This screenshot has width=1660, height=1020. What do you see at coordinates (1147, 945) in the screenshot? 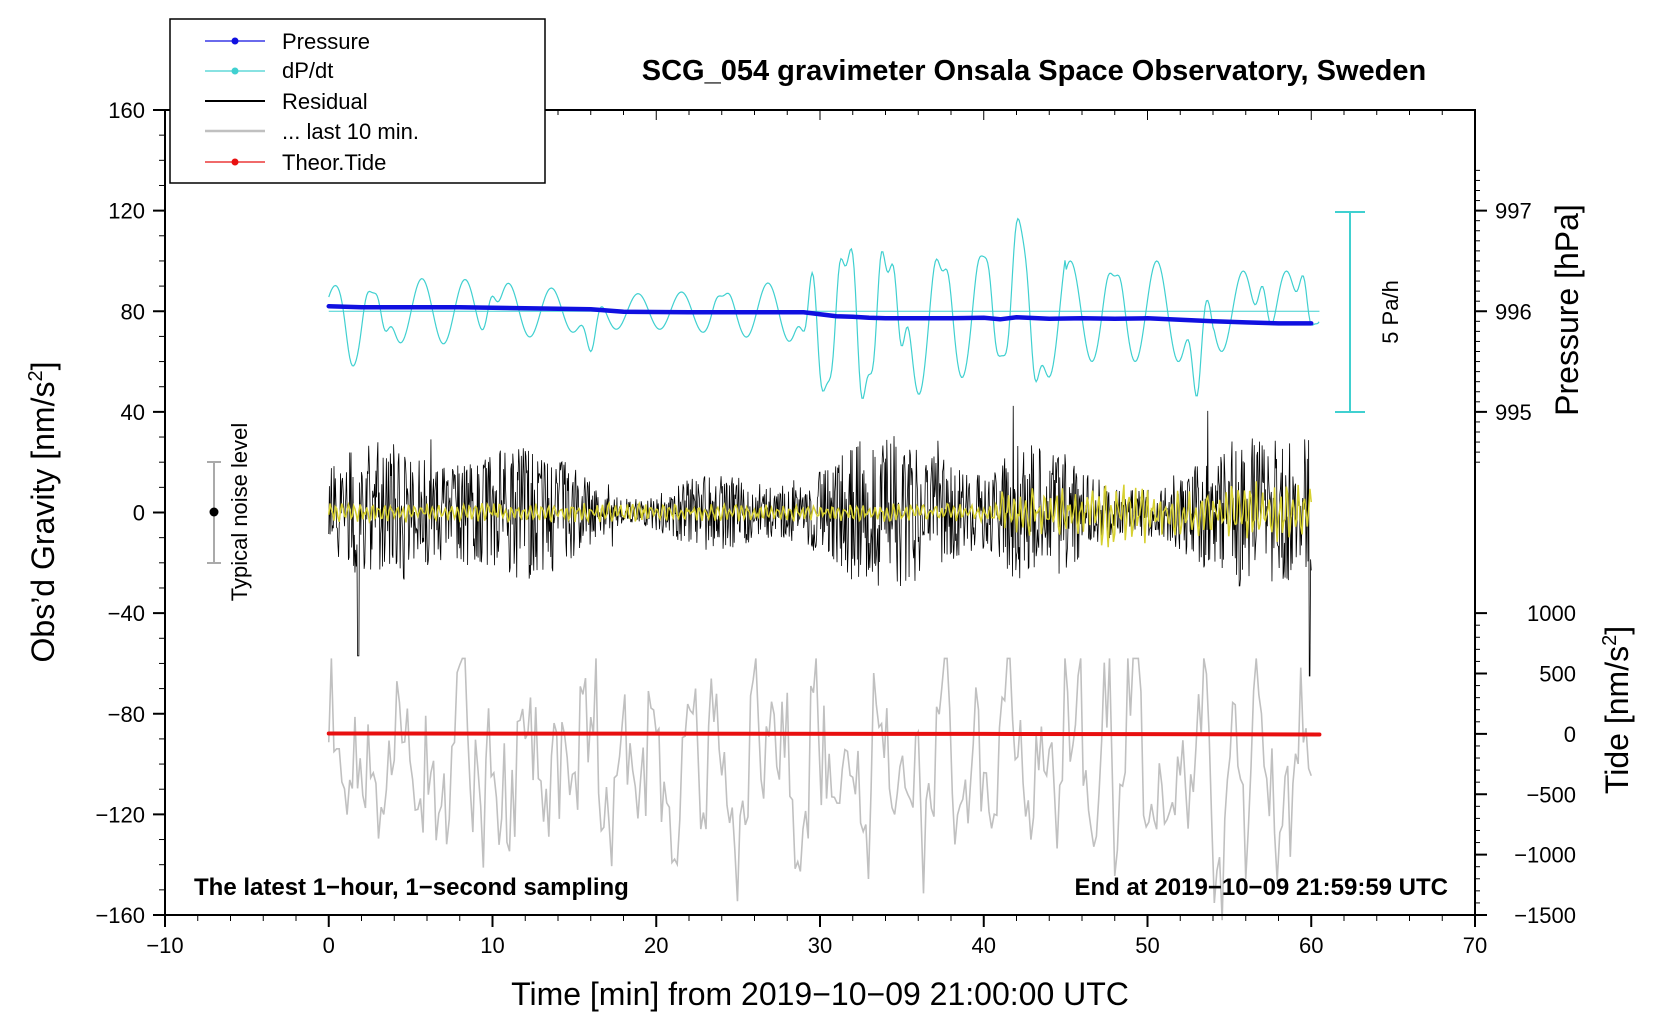
I see `x-tick-label: 50` at bounding box center [1147, 945].